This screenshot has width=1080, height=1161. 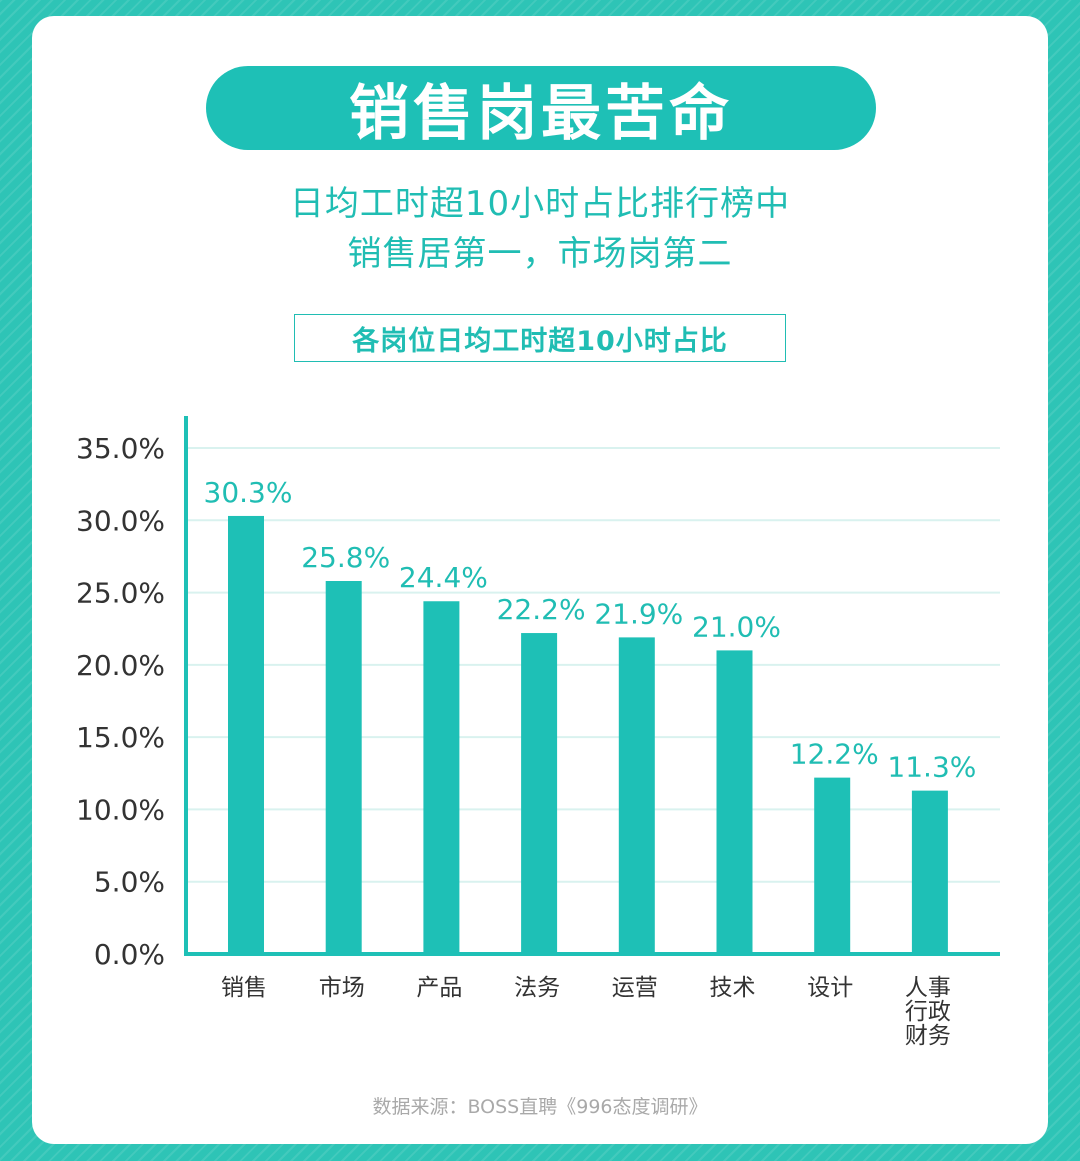 I want to click on page-title: 销售岗最苦命, so click(x=541, y=113).